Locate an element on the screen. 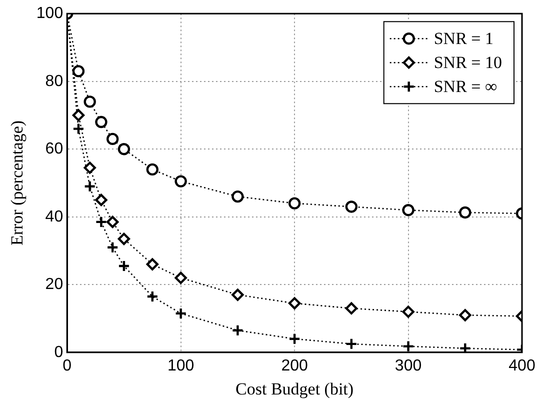 The image size is (546, 400). legend-label: SNR = 10 is located at coordinates (468, 62).